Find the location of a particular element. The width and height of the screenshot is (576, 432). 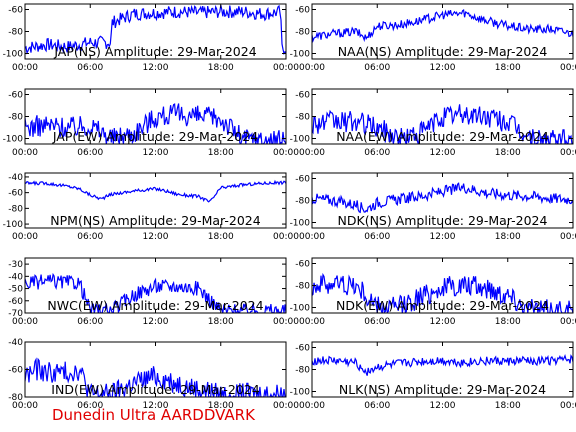

y-tick-label: -30 is located at coordinates (15, 265).